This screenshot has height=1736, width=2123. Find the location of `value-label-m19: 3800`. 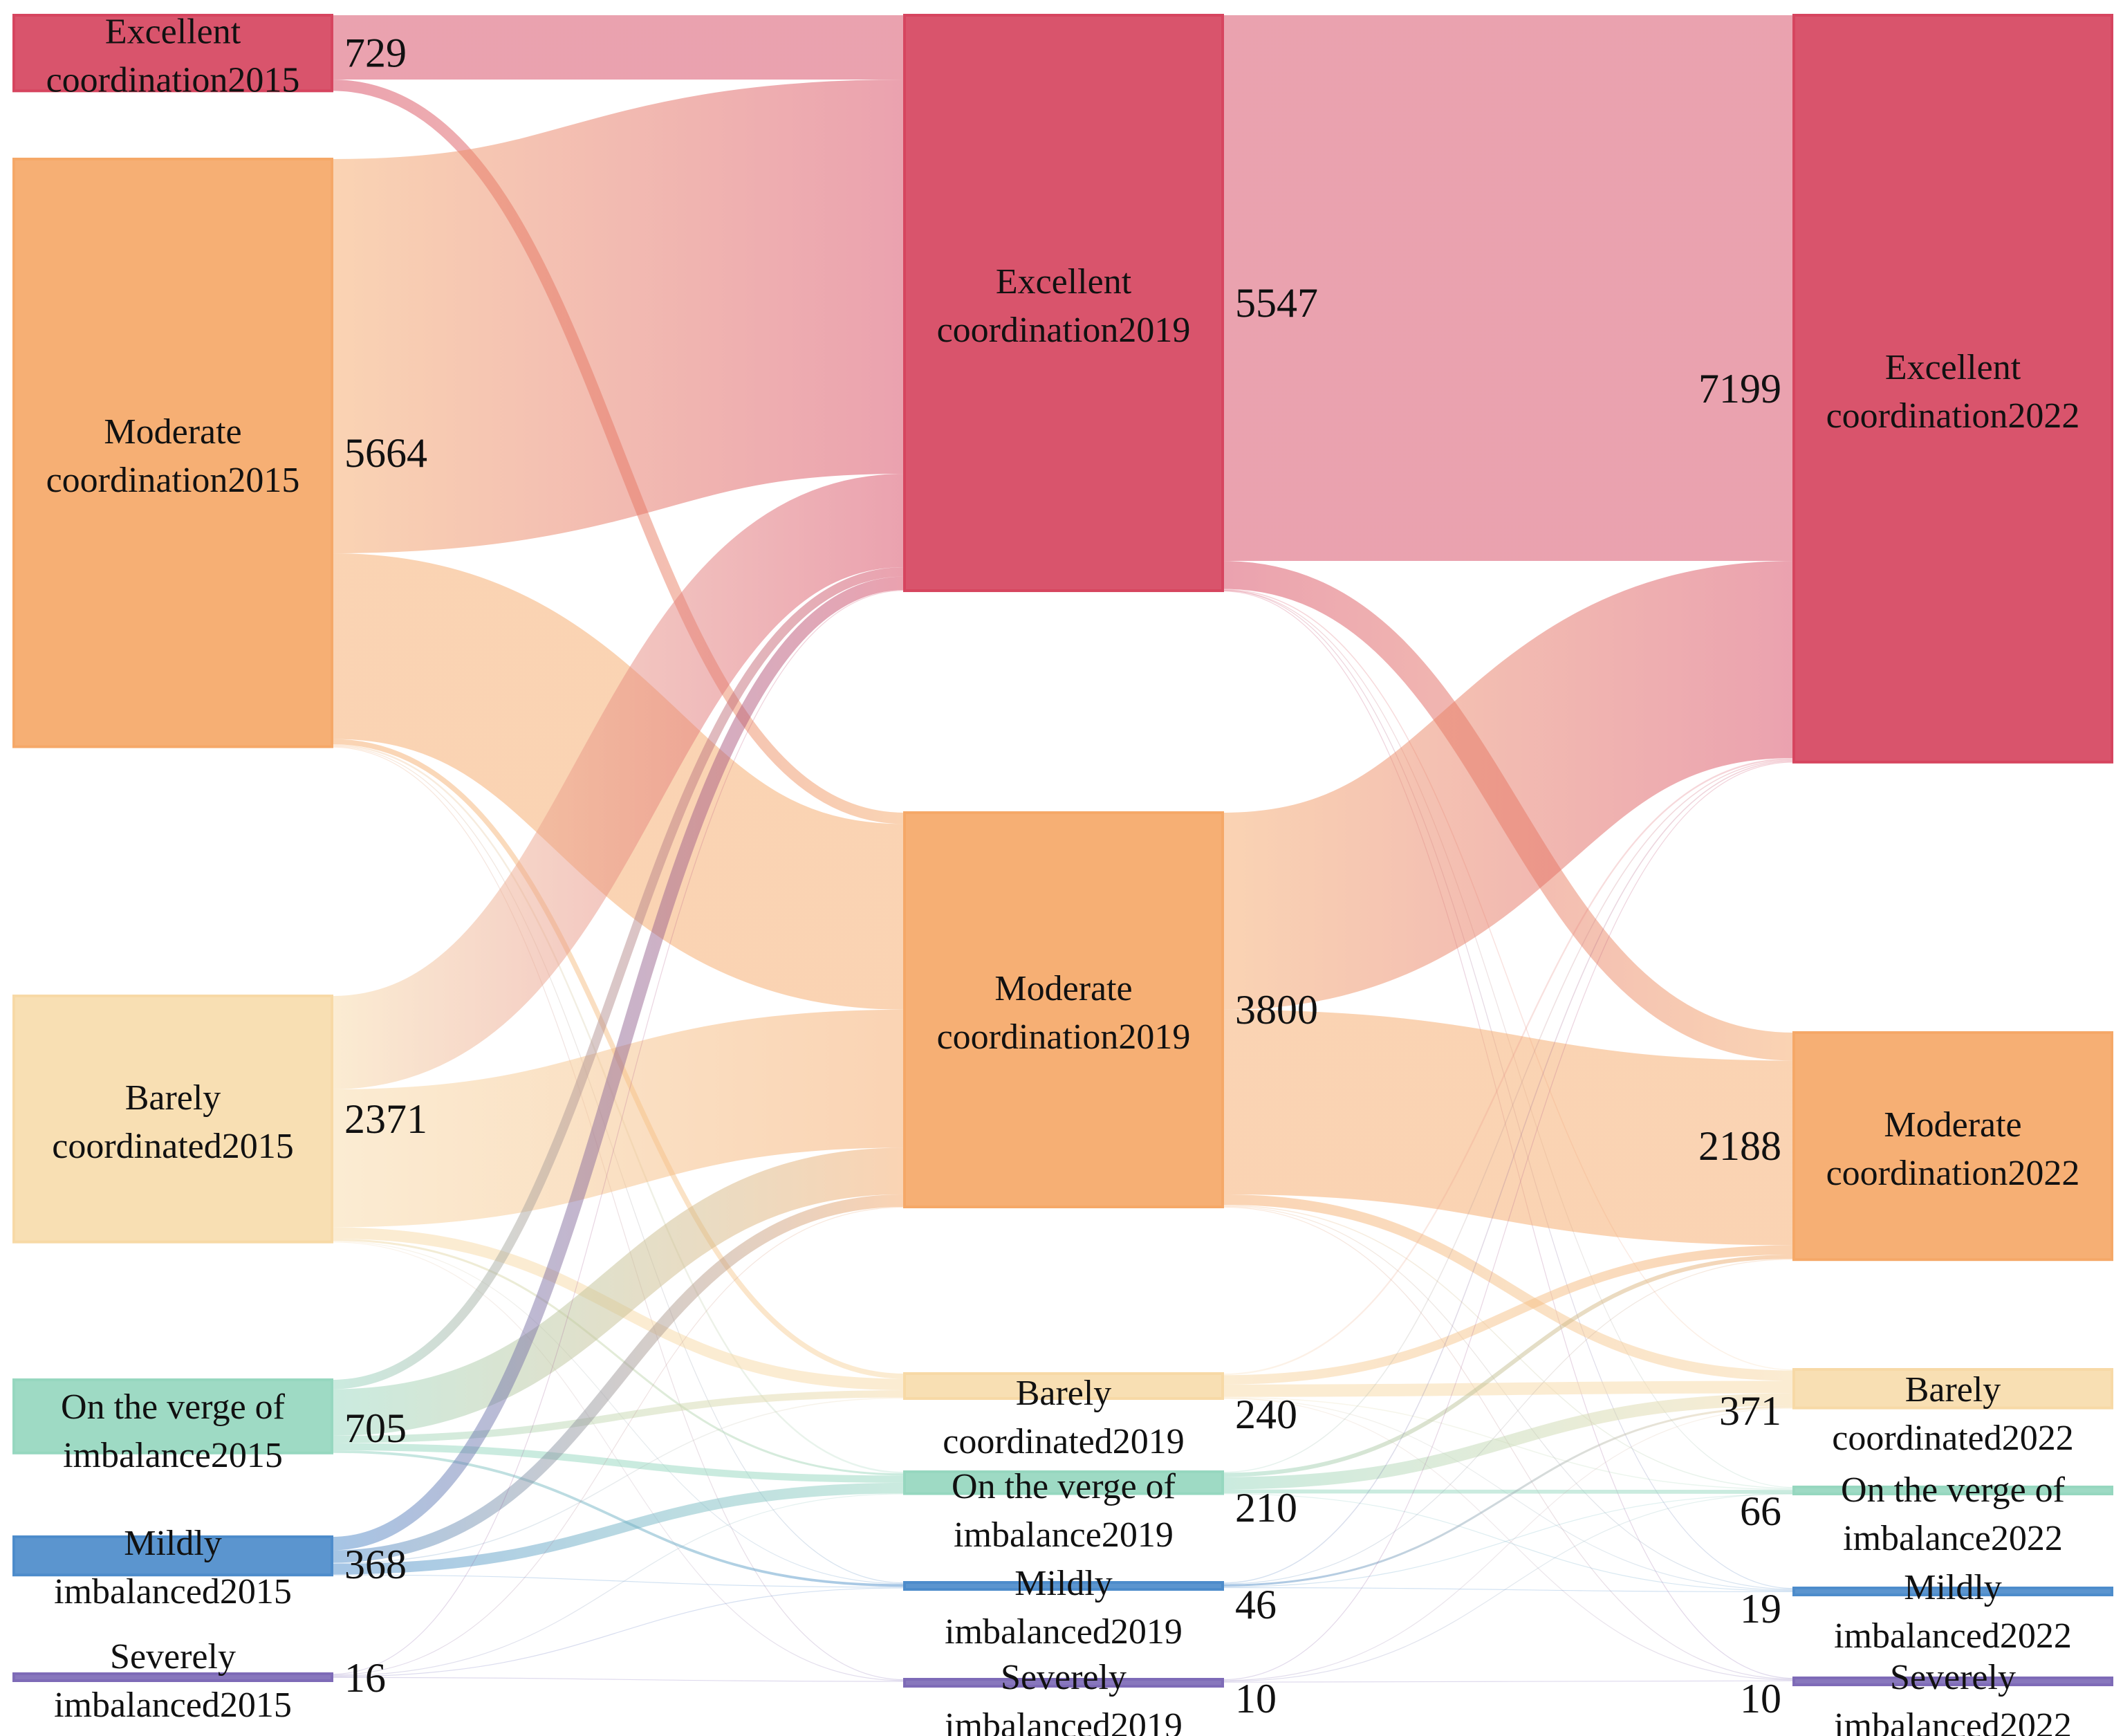

value-label-m19: 3800 is located at coordinates (1276, 1010).